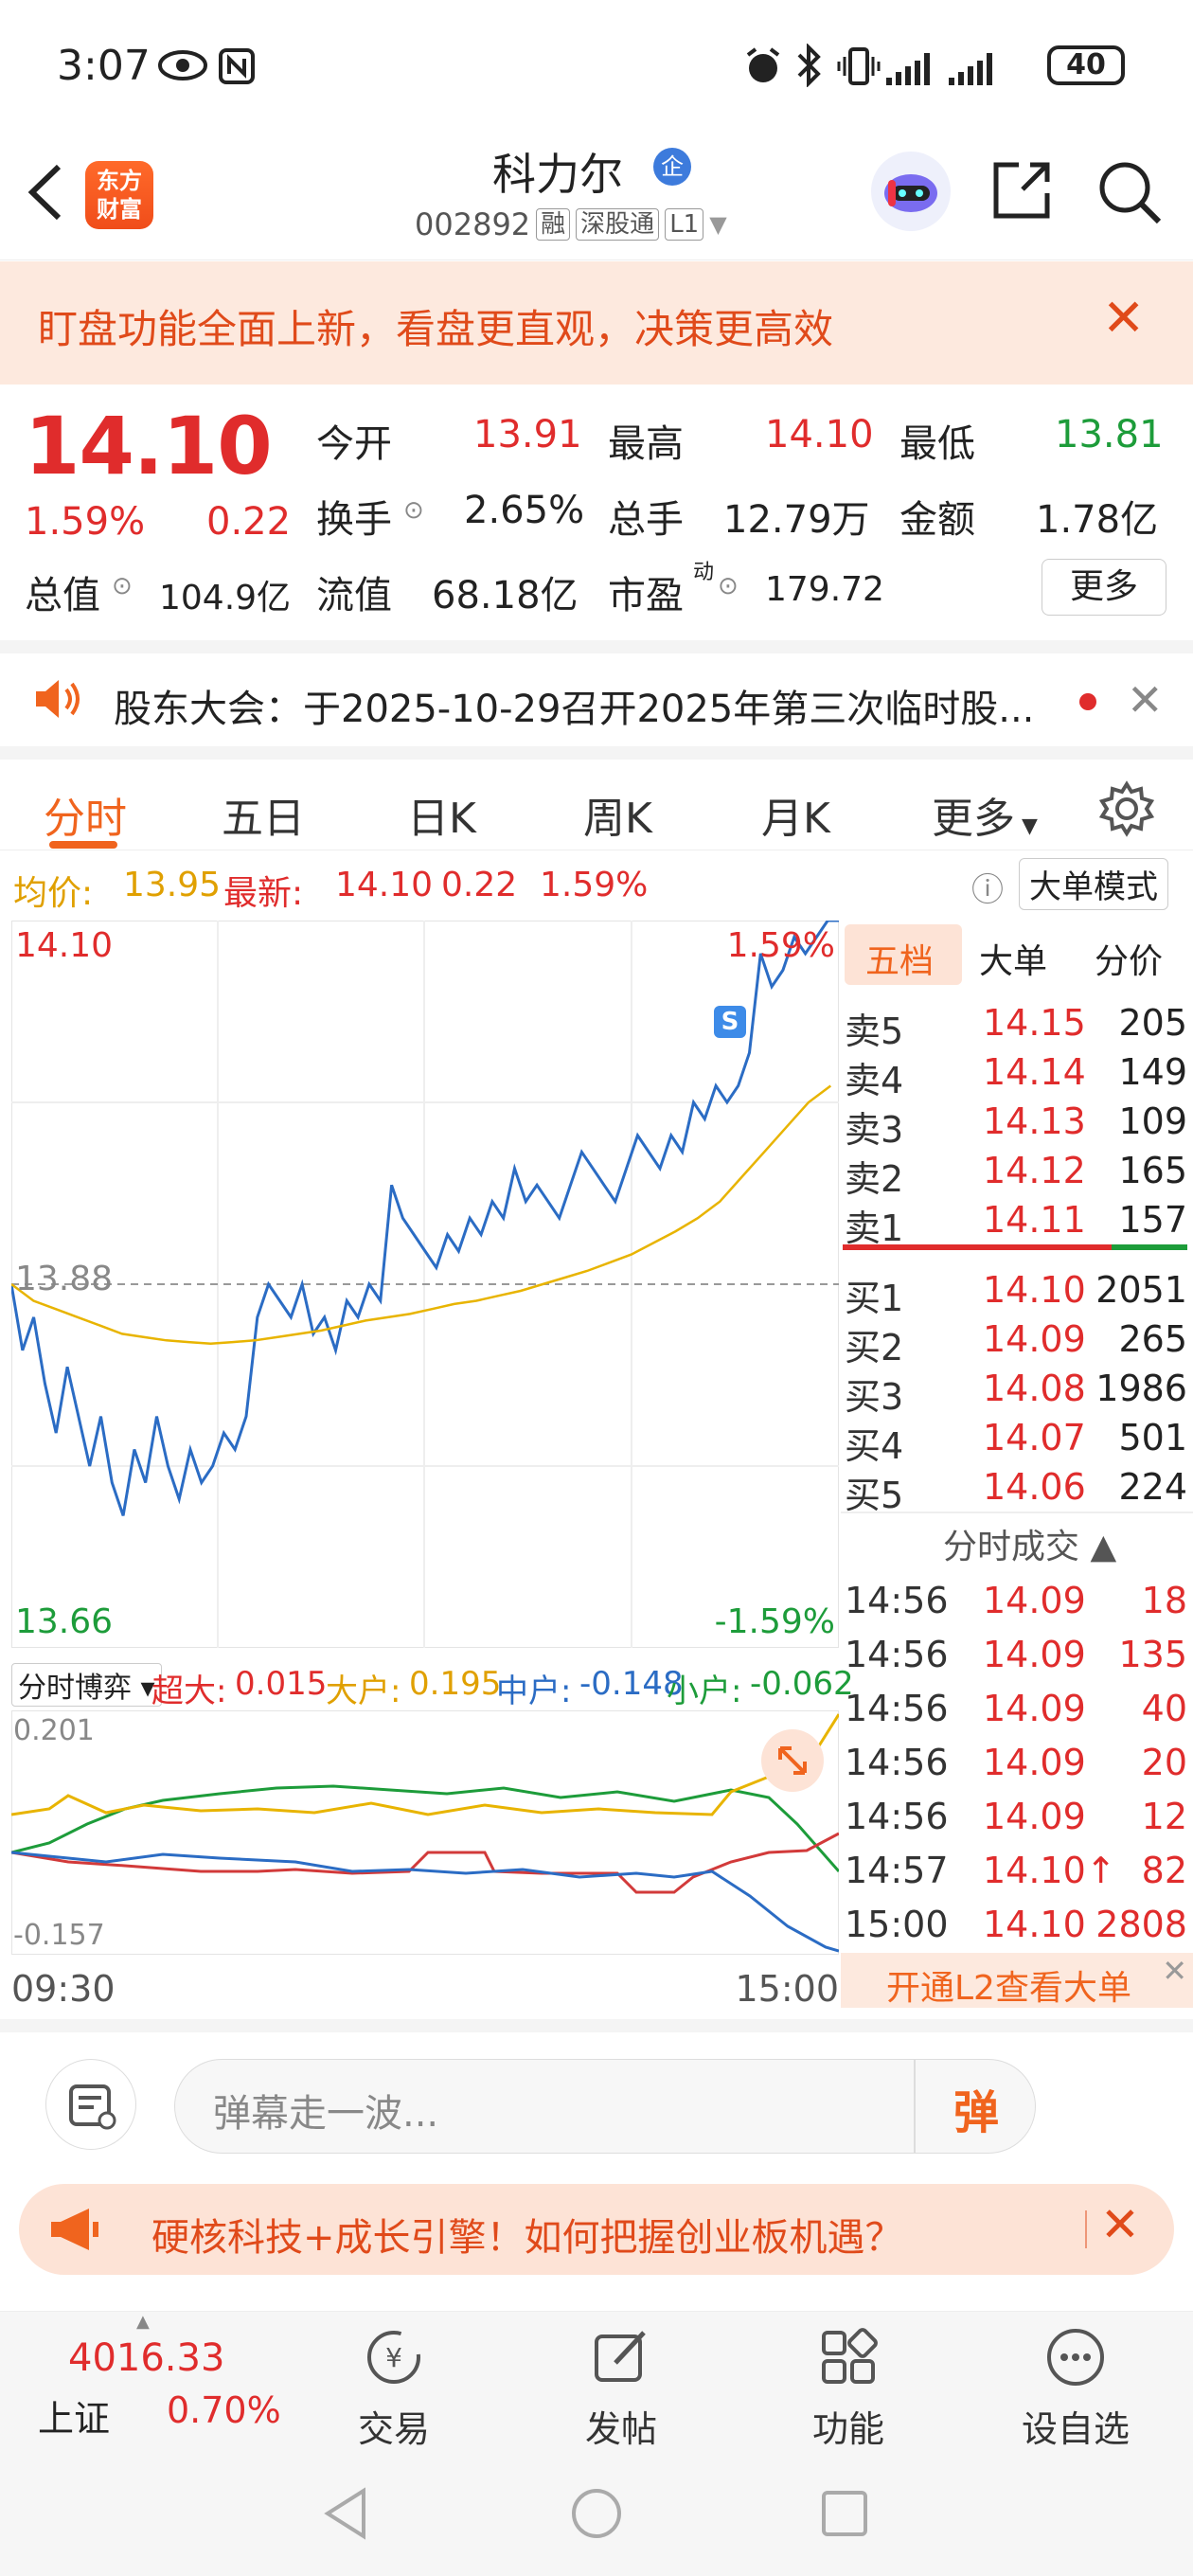 Image resolution: width=1193 pixels, height=2576 pixels. What do you see at coordinates (1126, 810) in the screenshot?
I see `gear-icon` at bounding box center [1126, 810].